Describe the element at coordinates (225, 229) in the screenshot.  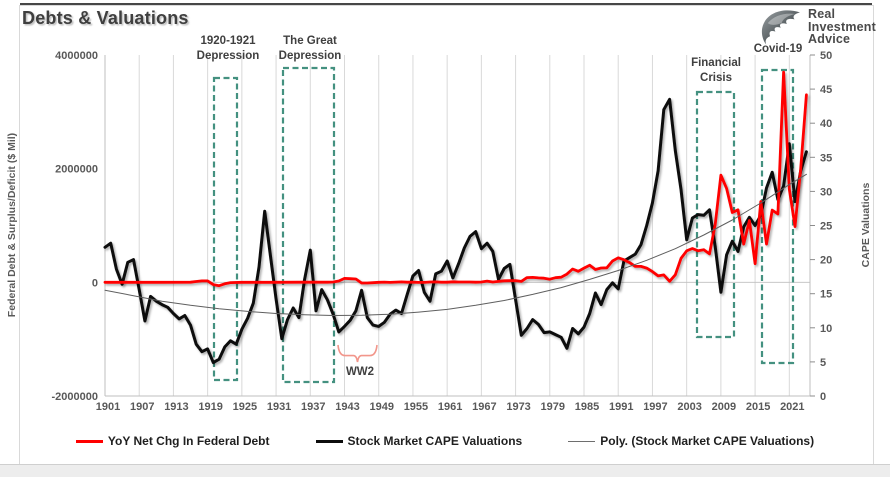
I see `highlight-box-depression-1920` at that location.